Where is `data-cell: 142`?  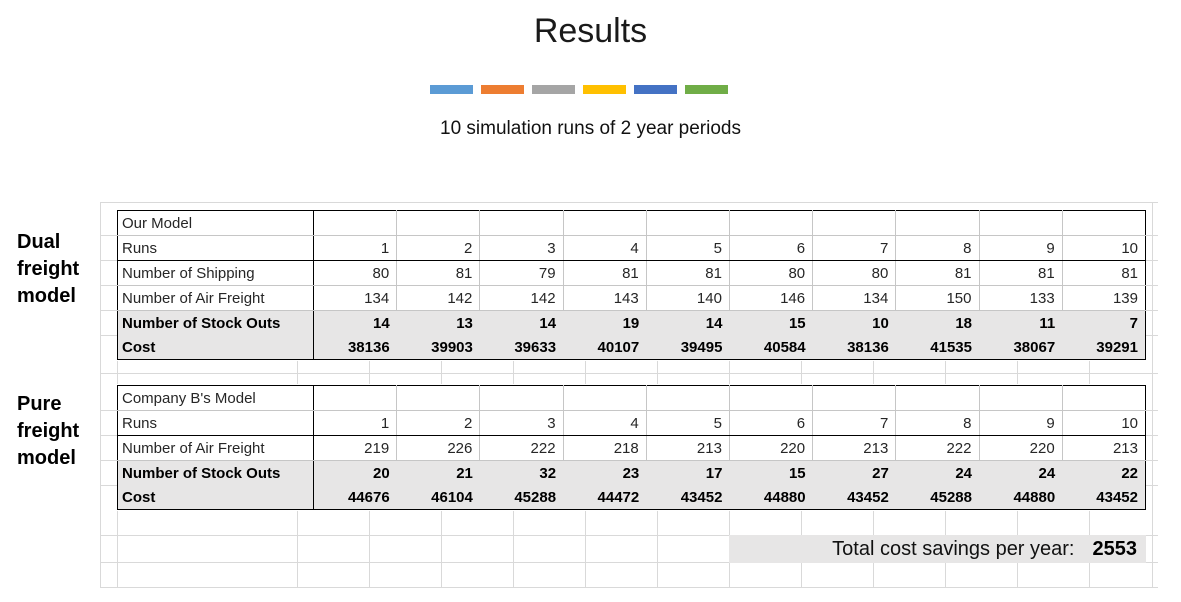
data-cell: 142 is located at coordinates (521, 298).